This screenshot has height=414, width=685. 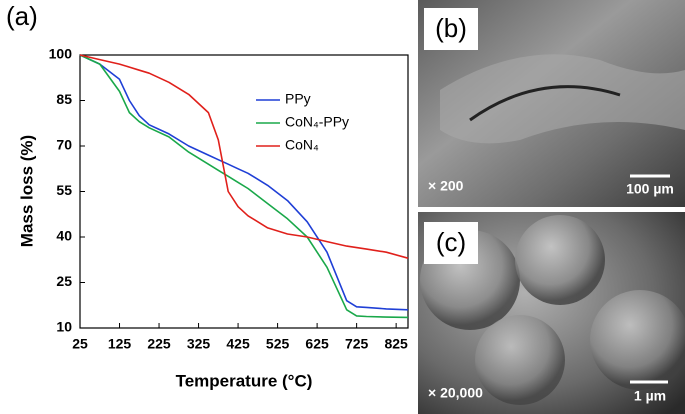 What do you see at coordinates (120, 344) in the screenshot?
I see `x-tick-label: 125` at bounding box center [120, 344].